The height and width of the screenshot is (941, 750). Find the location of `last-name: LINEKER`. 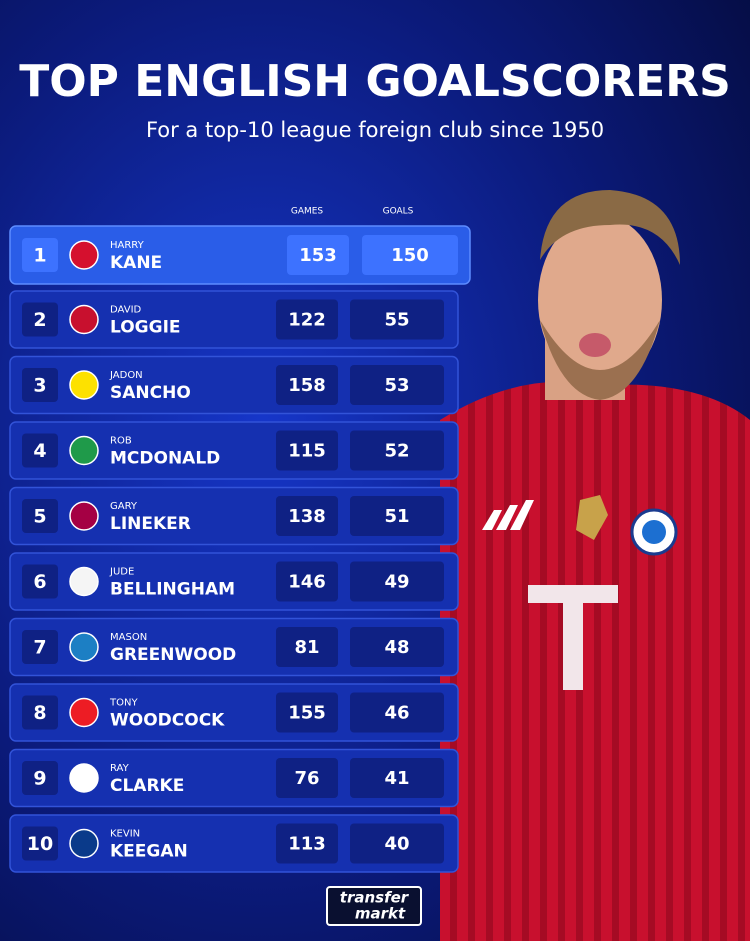

last-name: LINEKER is located at coordinates (150, 524).